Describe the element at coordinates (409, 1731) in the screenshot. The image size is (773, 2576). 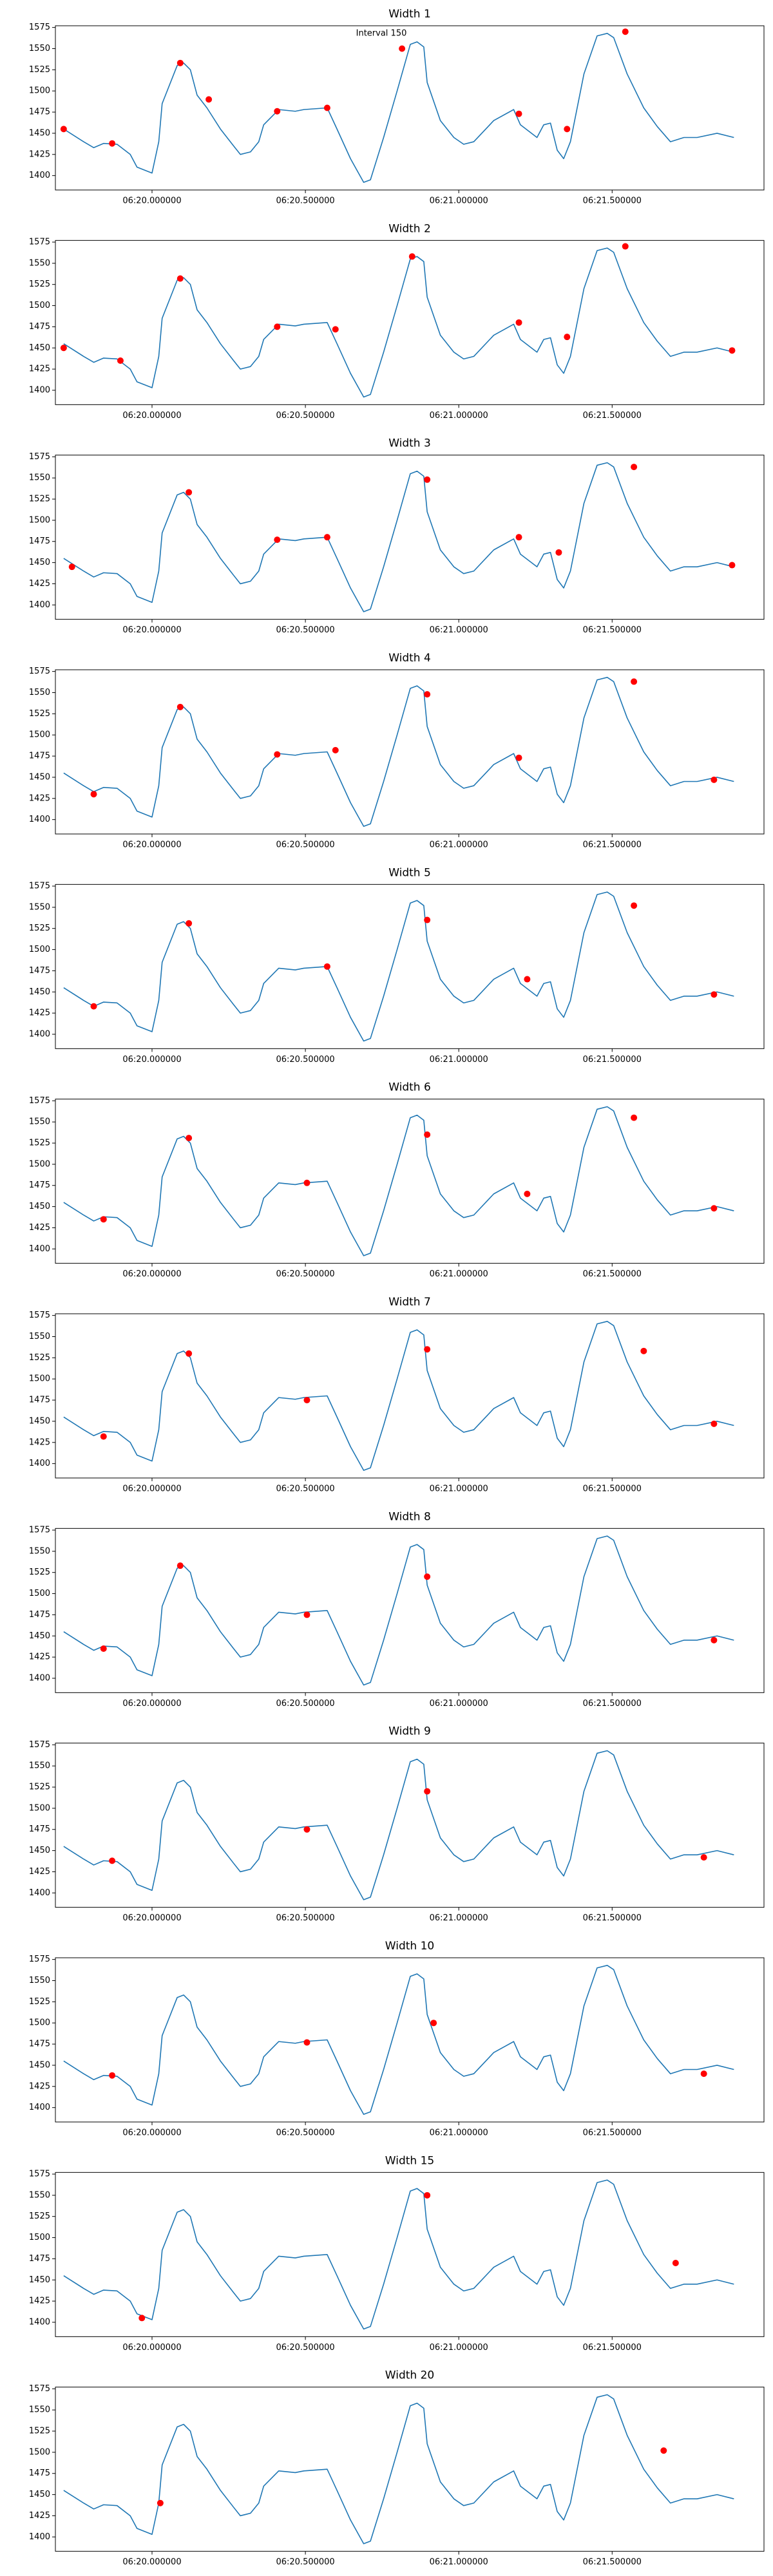
I see `chart-title: Width 9` at that location.